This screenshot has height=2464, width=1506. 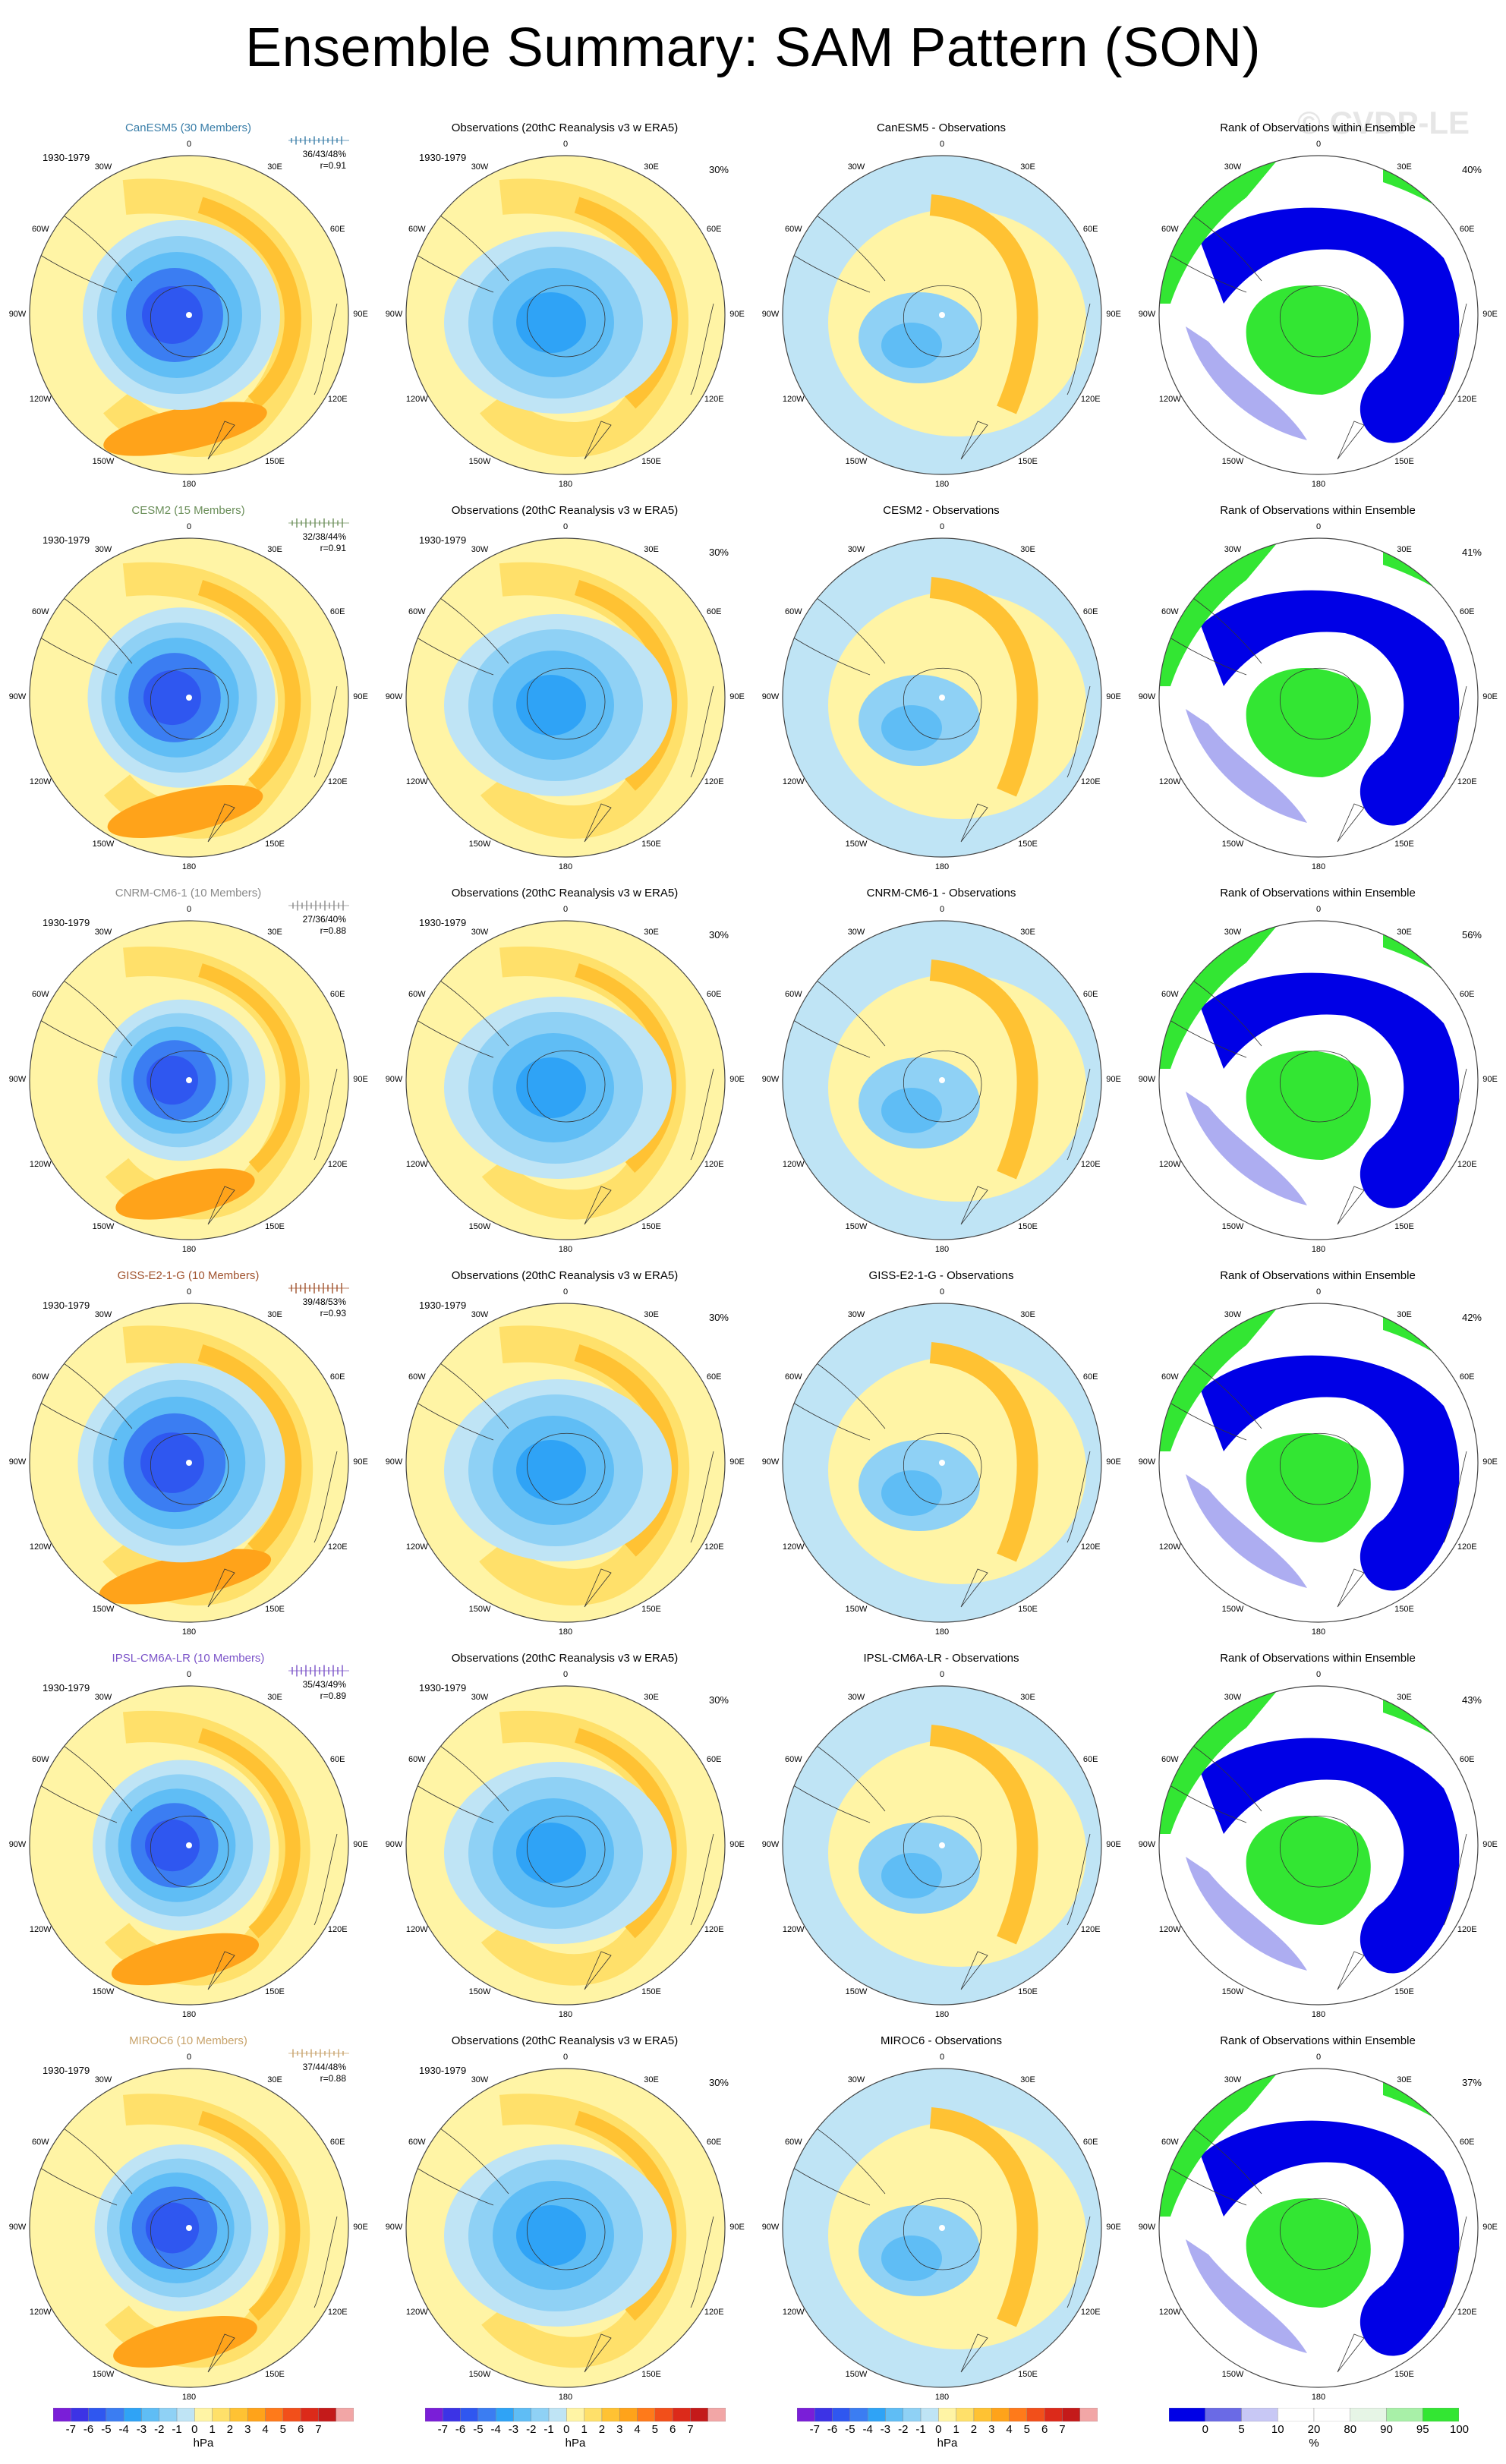 What do you see at coordinates (718, 2082) in the screenshot?
I see `obs-variance-percent: 30%` at bounding box center [718, 2082].